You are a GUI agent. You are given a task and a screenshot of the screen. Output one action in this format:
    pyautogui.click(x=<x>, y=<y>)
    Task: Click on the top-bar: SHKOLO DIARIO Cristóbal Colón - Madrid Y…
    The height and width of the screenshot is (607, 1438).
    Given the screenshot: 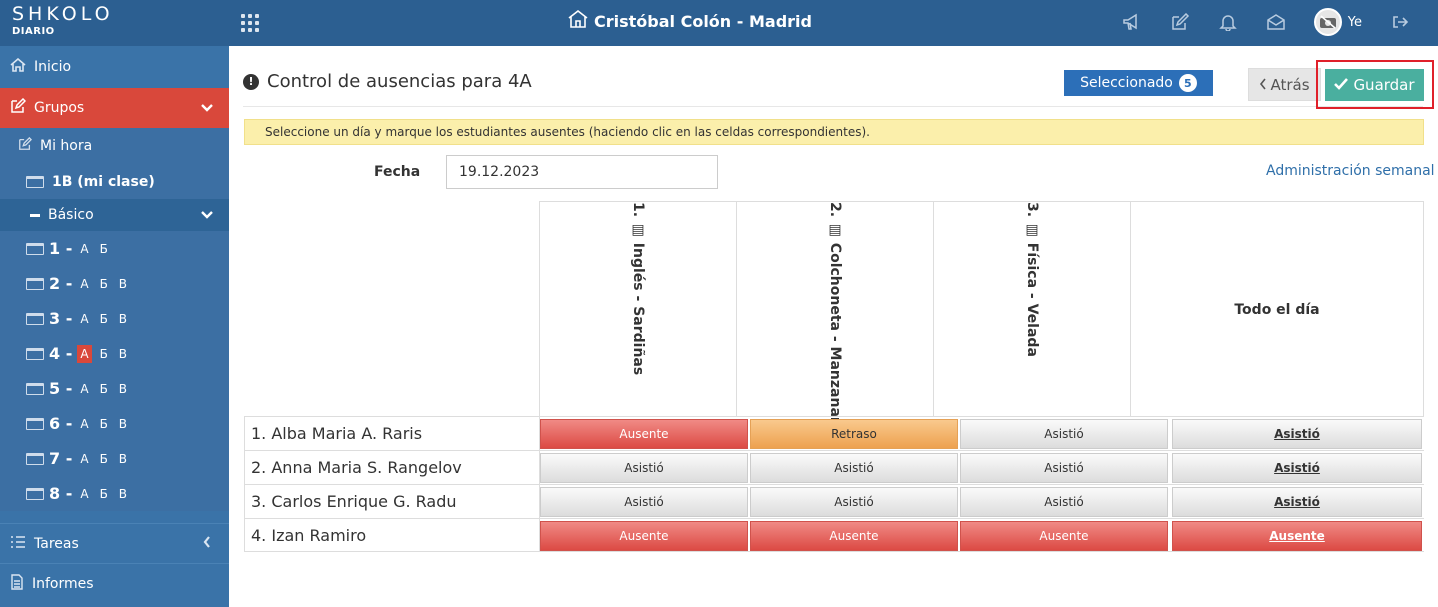 What is the action you would take?
    pyautogui.click(x=719, y=23)
    